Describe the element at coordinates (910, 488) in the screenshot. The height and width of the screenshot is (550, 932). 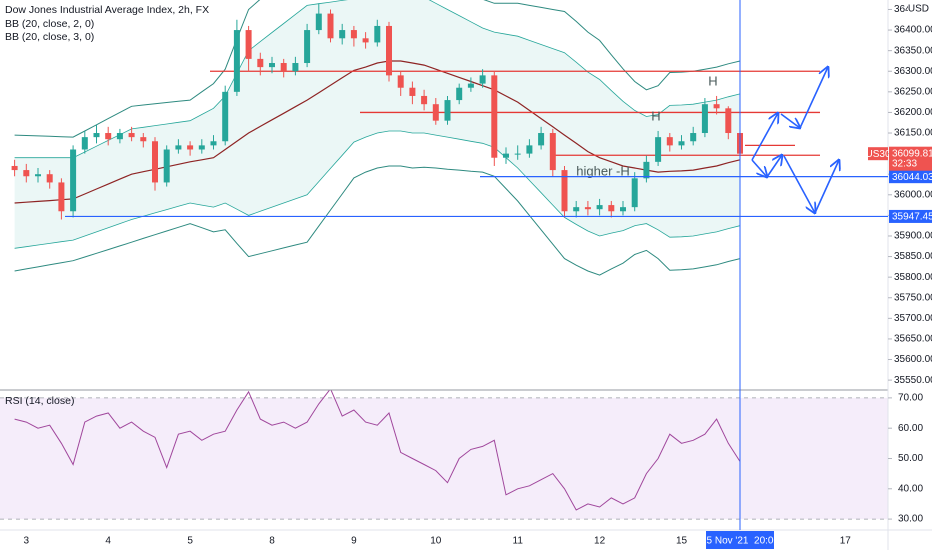
I see `y-tick-label: 40.00` at that location.